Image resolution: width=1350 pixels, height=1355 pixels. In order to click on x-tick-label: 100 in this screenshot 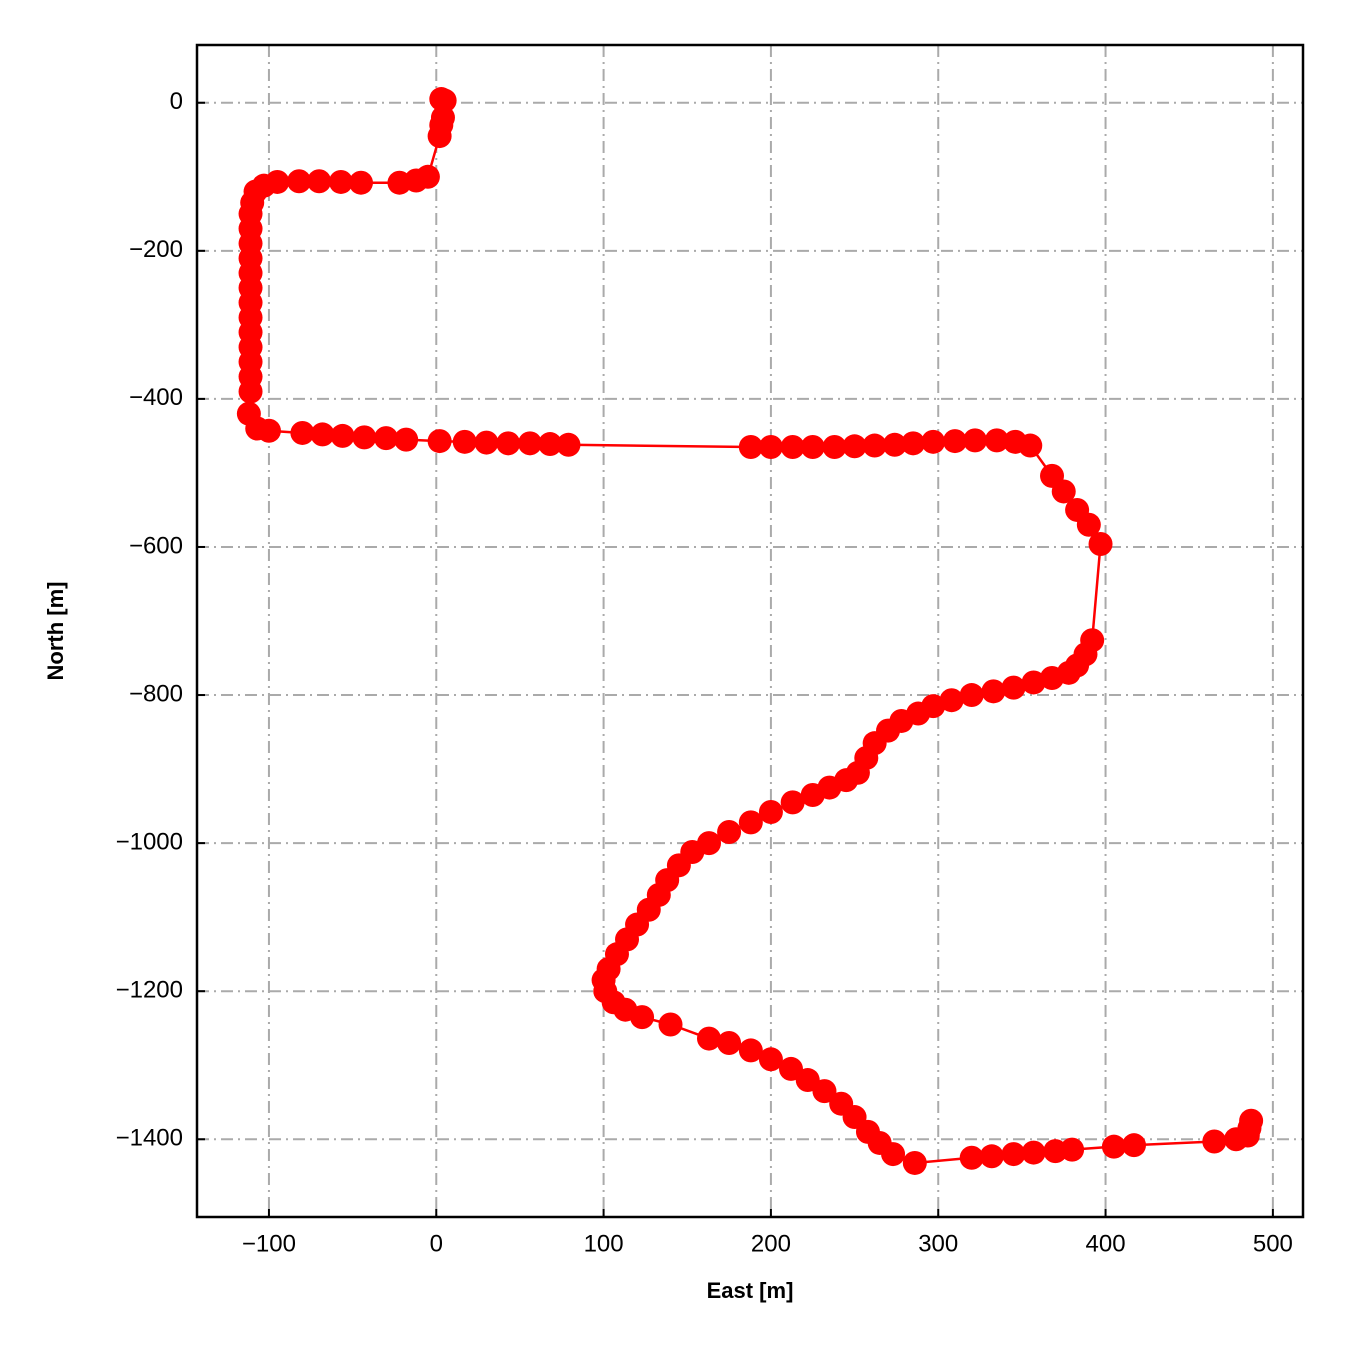, I will do `click(604, 1243)`.